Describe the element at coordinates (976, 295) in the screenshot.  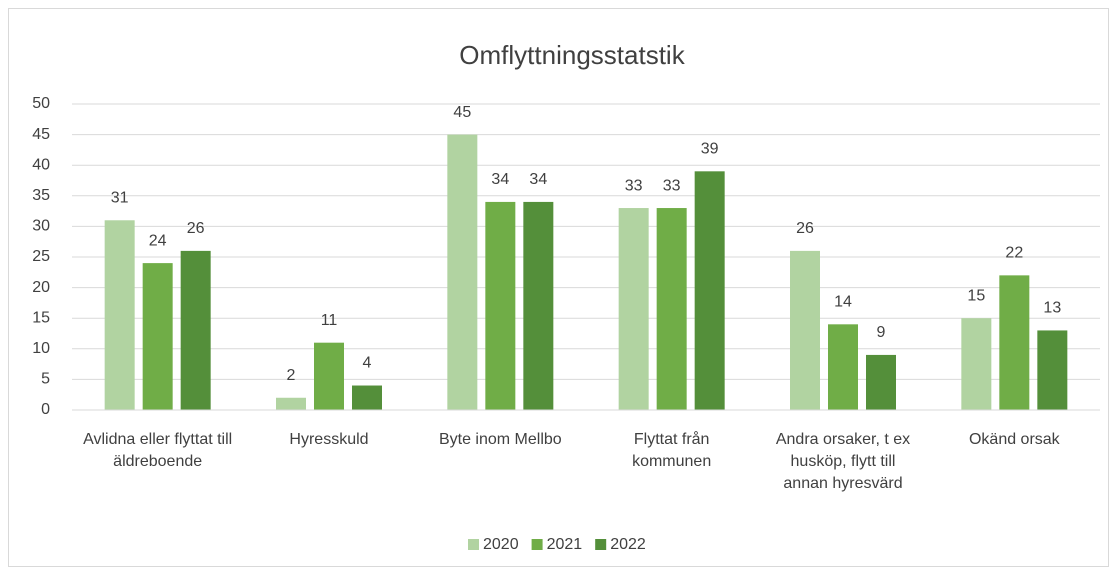
I see `data-label: 15` at that location.